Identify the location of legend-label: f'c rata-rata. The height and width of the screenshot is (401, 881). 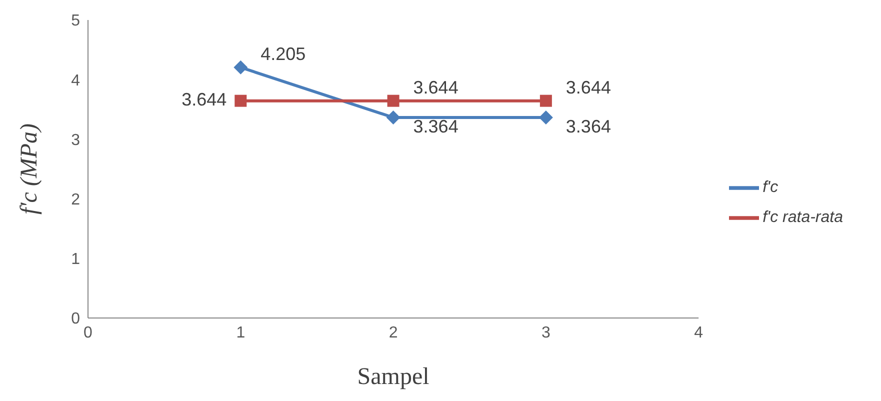
(802, 217).